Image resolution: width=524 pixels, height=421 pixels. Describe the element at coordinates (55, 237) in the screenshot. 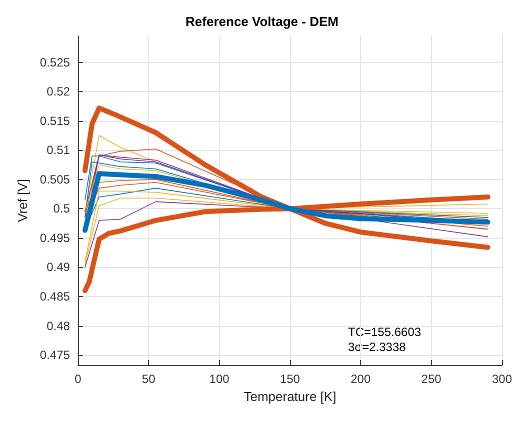

I see `y-tick-label: 0.495` at that location.